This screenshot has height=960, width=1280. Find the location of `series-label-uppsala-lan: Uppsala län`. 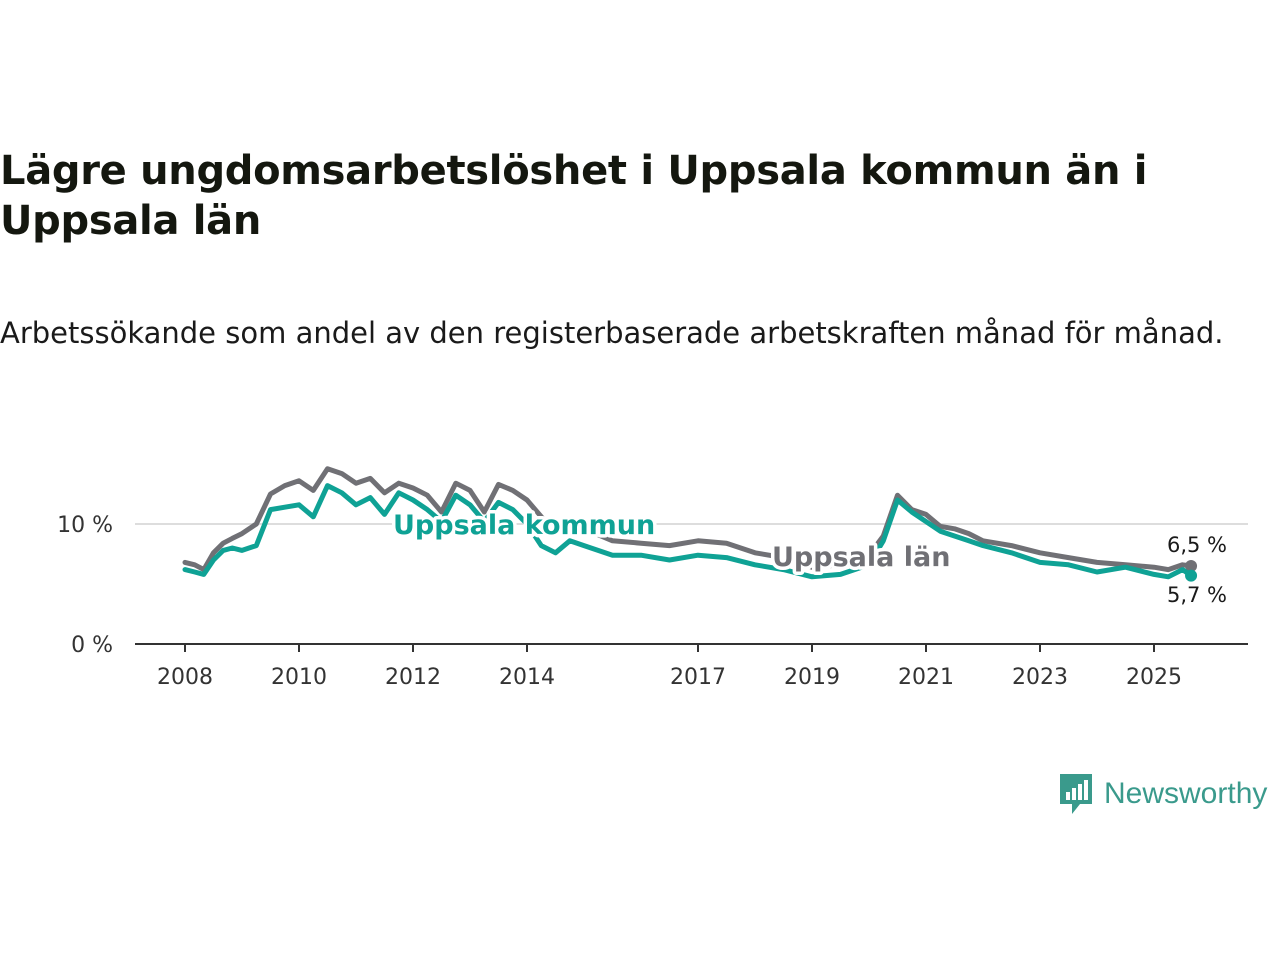

series-label-uppsala-lan: Uppsala län is located at coordinates (861, 557).